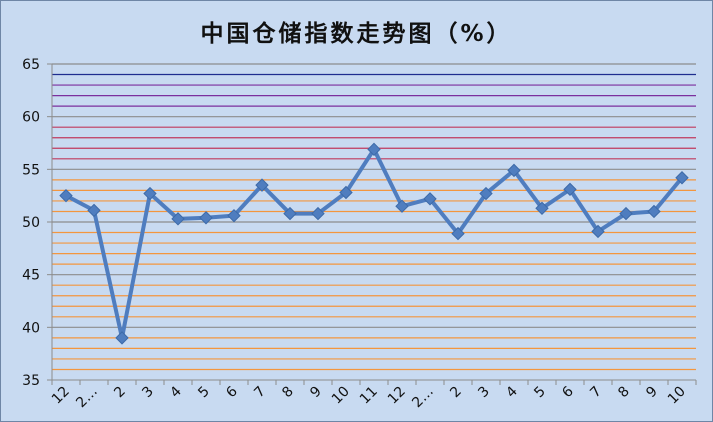 The width and height of the screenshot is (713, 422). Describe the element at coordinates (31, 328) in the screenshot. I see `y-tick-label: 40` at that location.